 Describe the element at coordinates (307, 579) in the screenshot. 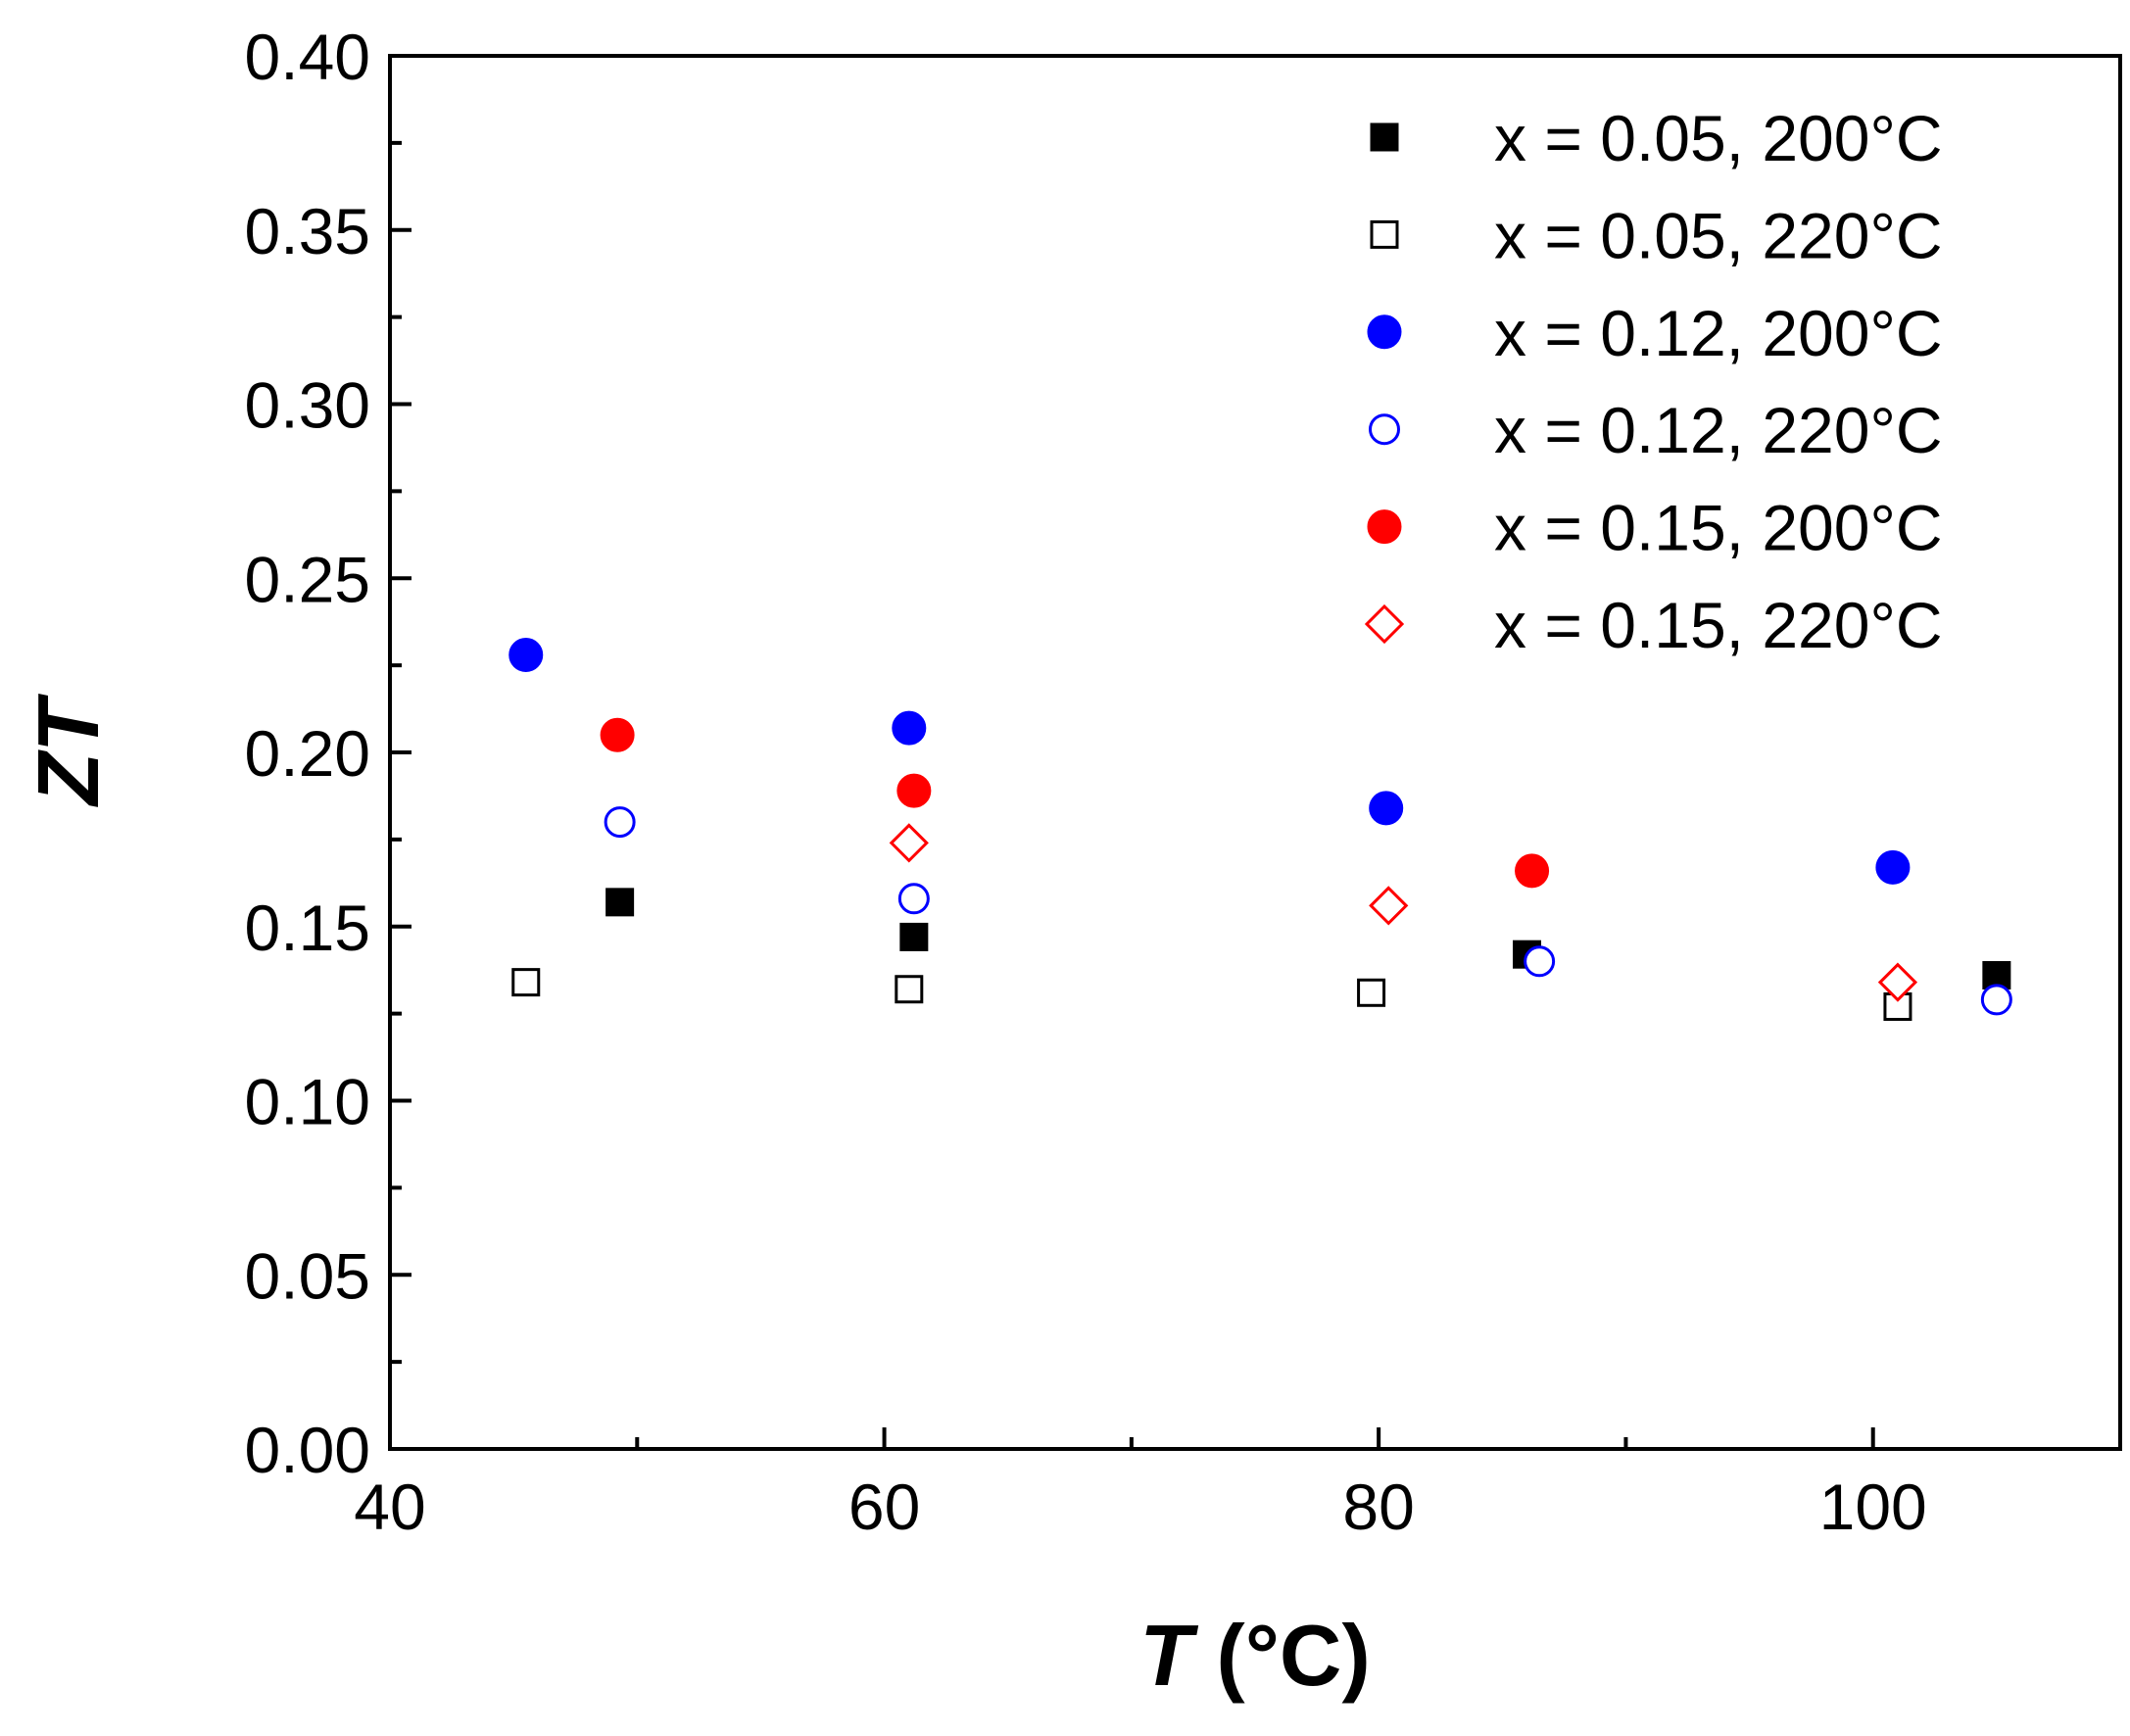

I see `y-tick-label: 0.25` at that location.